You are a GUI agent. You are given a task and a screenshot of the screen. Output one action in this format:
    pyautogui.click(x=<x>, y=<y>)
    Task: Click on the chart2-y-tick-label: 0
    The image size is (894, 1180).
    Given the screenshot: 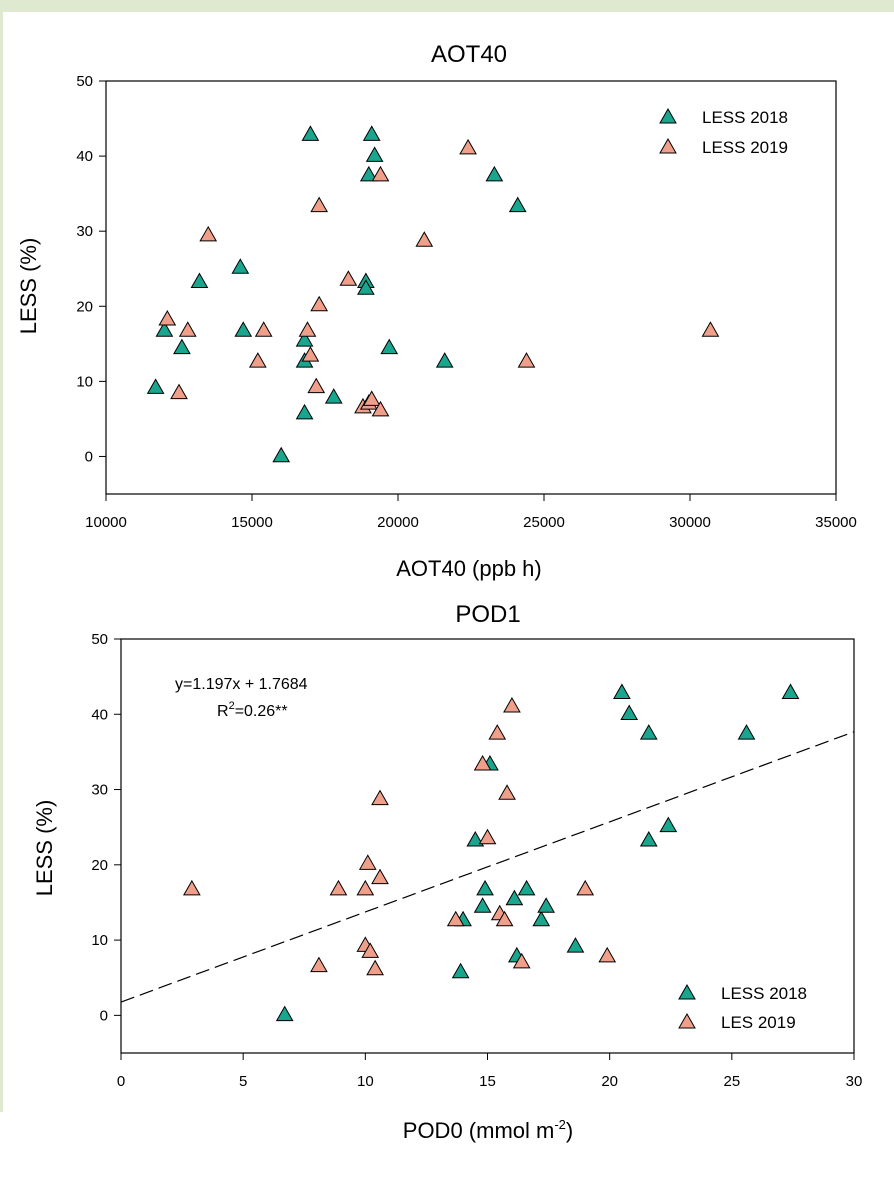 What is the action you would take?
    pyautogui.click(x=104, y=1015)
    